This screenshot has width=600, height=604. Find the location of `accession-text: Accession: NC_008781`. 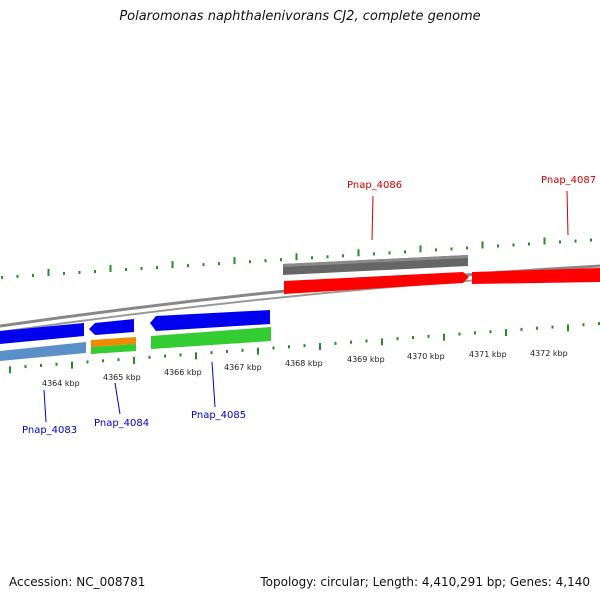

accession-text: Accession: NC_008781 is located at coordinates (77, 582).